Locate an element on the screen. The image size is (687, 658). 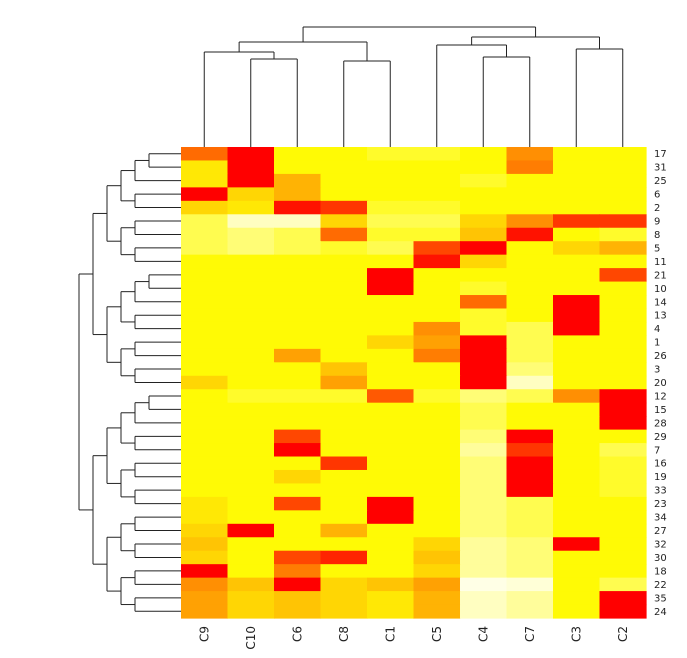
heatmap-cell-7-C2 is located at coordinates (623, 450).